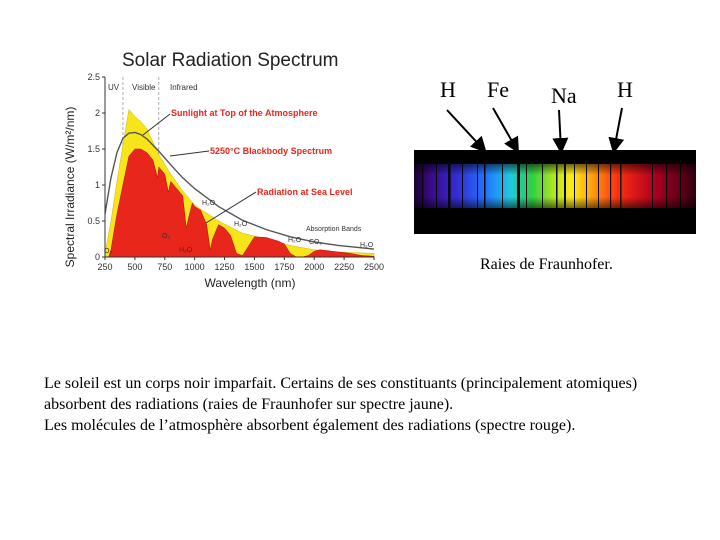 Image resolution: width=720 pixels, height=540 pixels. Describe the element at coordinates (498, 89) in the screenshot. I see `element-label-fe: Fe` at that location.